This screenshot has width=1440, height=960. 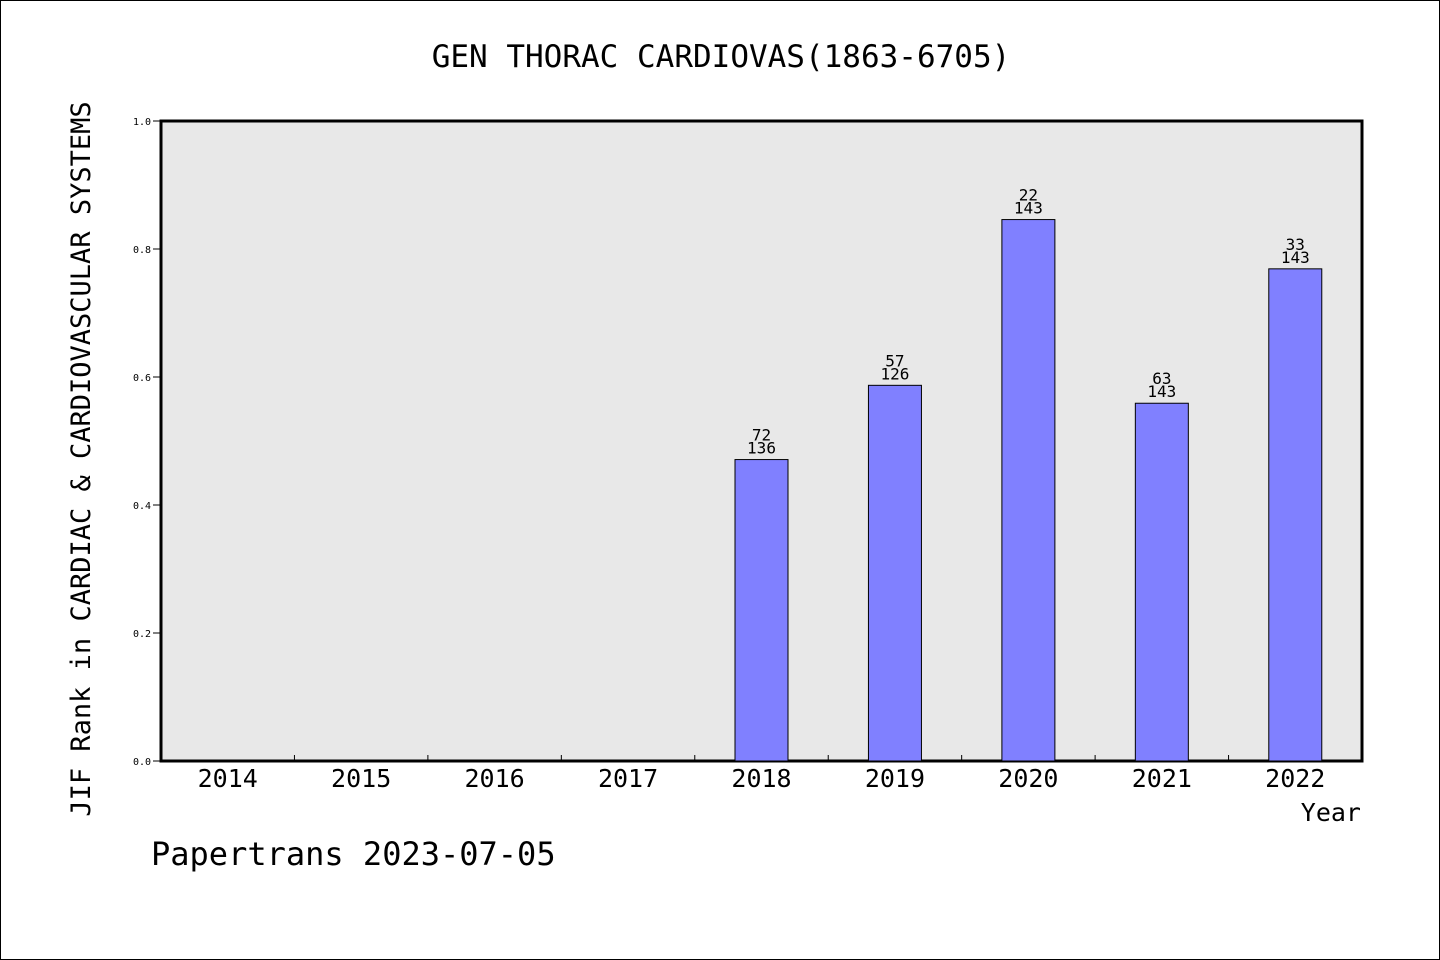 What do you see at coordinates (895, 778) in the screenshot?
I see `x-tick-label: 2019` at bounding box center [895, 778].